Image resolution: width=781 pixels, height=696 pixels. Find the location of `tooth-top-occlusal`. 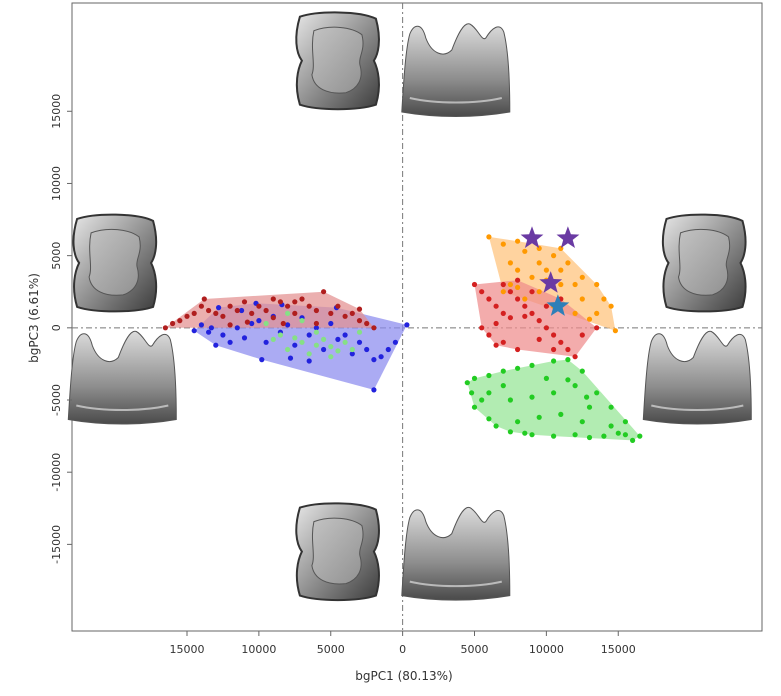

tooth-top-occlusal is located at coordinates (337, 61).